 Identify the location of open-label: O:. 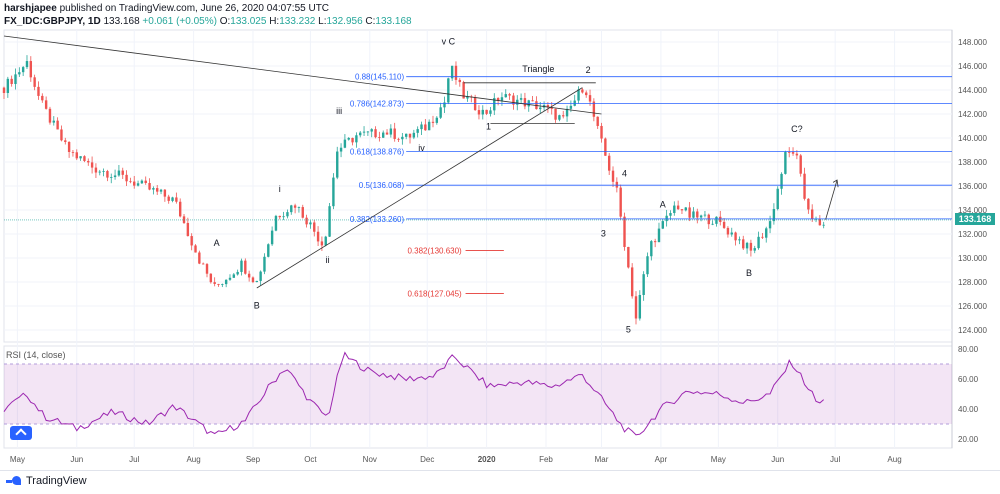
(225, 21).